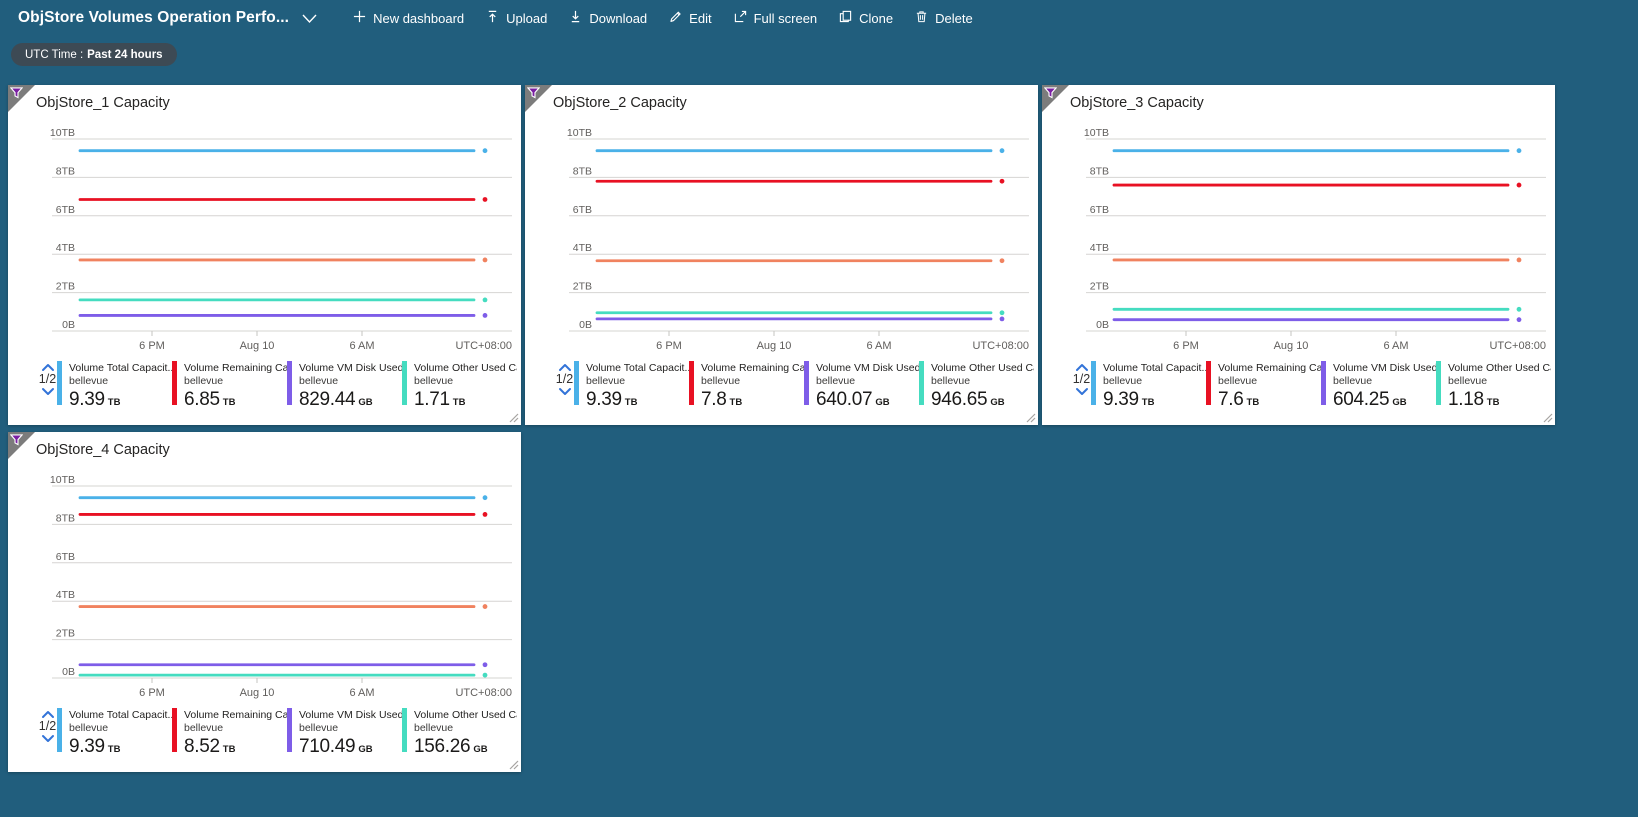 Image resolution: width=1638 pixels, height=817 pixels. What do you see at coordinates (1263, 386) in the screenshot?
I see `legend-item: Volume Remaining Cap... bellevue 7.6TB` at bounding box center [1263, 386].